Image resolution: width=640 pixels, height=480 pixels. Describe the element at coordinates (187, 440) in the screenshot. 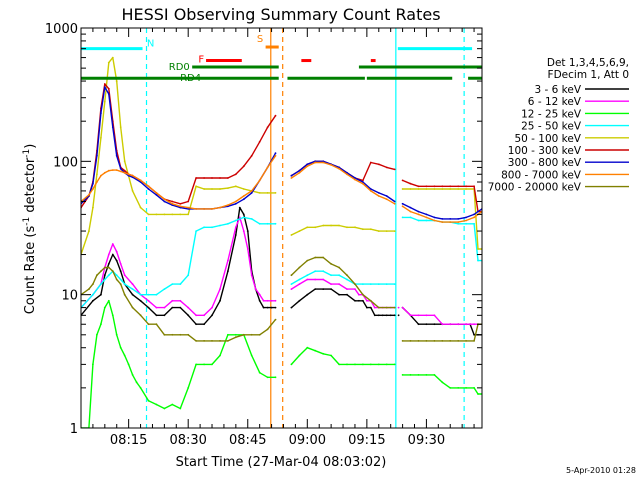

I see `x-tick-label: 08:30` at that location.